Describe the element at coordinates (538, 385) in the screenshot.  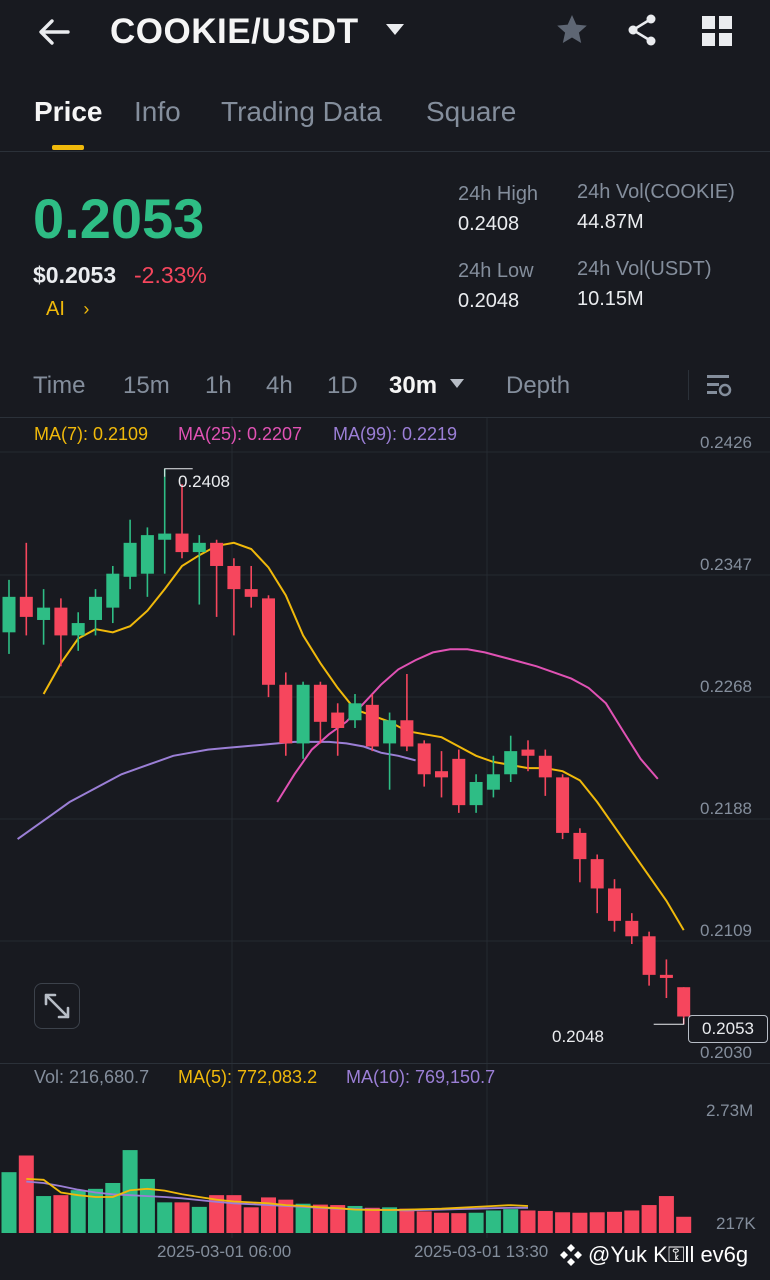
I see `interval-depth: Depth` at that location.